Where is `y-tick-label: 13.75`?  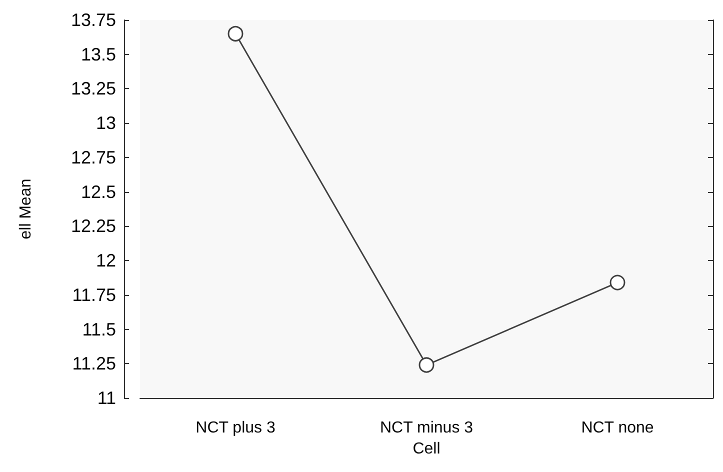
y-tick-label: 13.75 is located at coordinates (93, 20).